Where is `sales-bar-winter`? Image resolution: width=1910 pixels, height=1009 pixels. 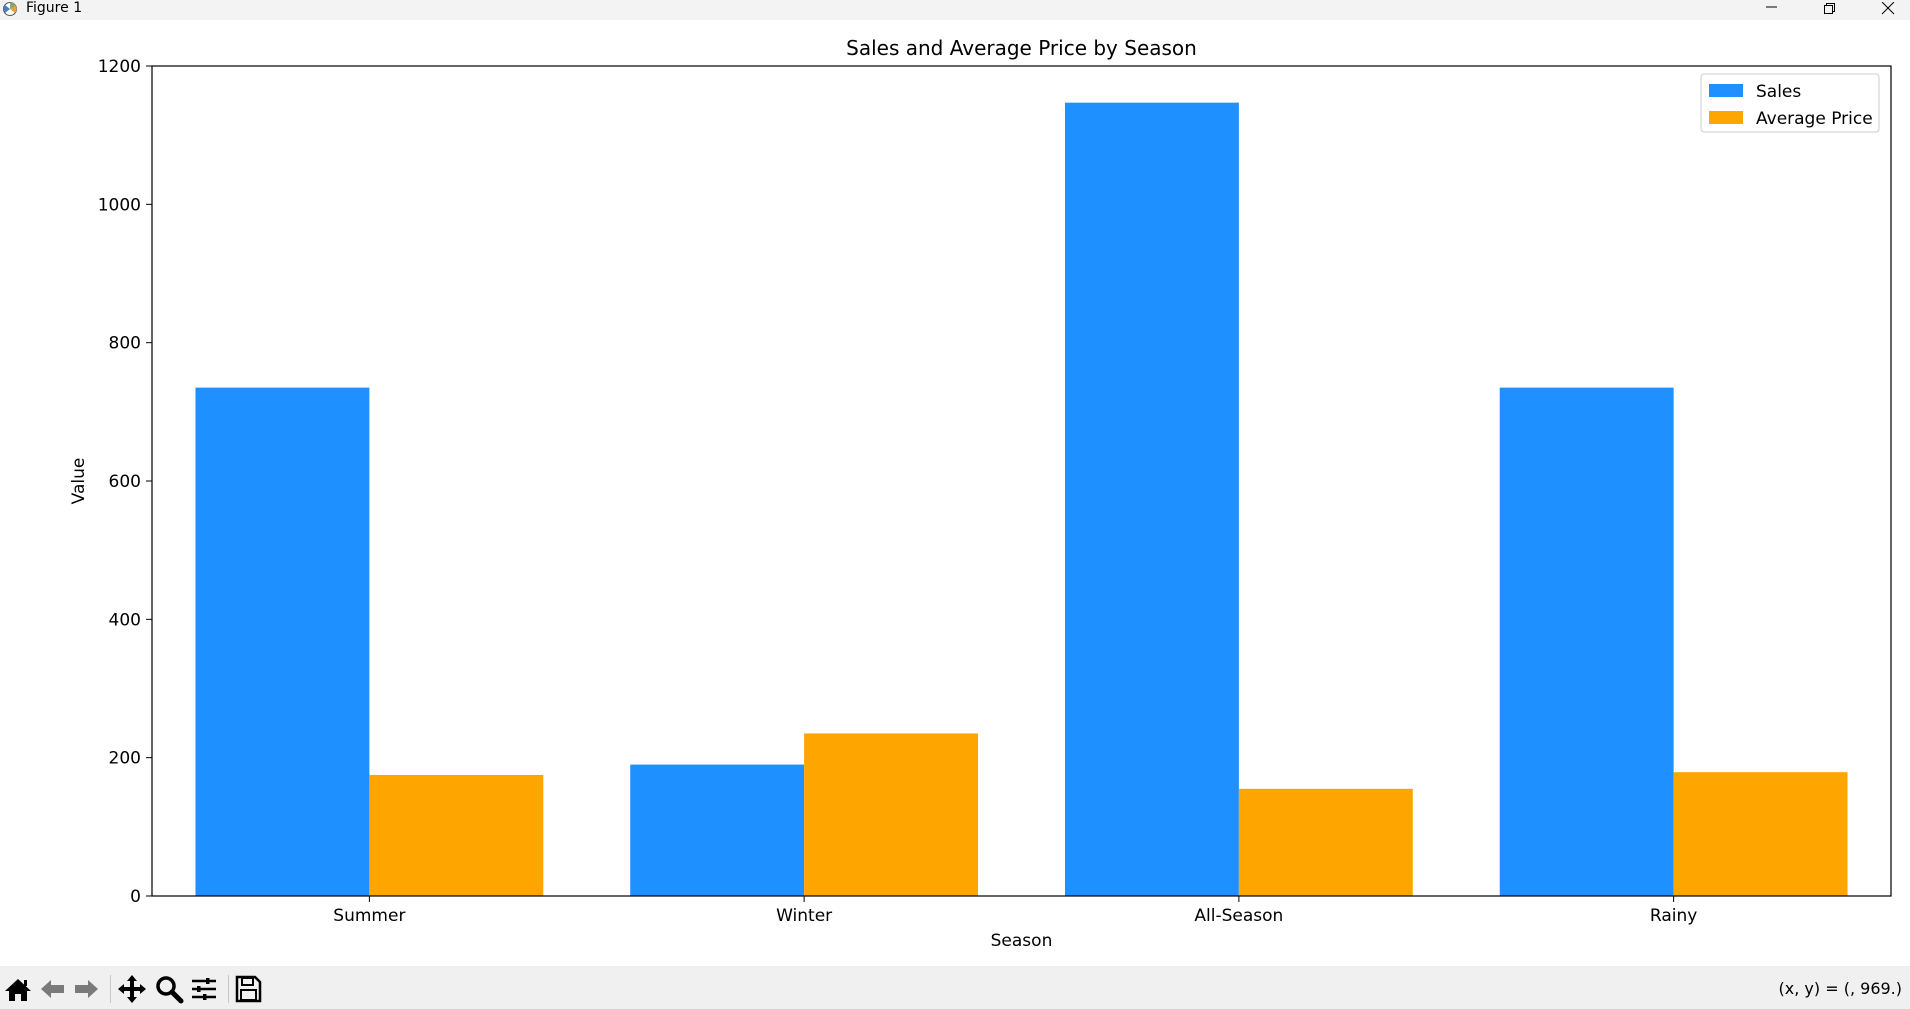
sales-bar-winter is located at coordinates (717, 830).